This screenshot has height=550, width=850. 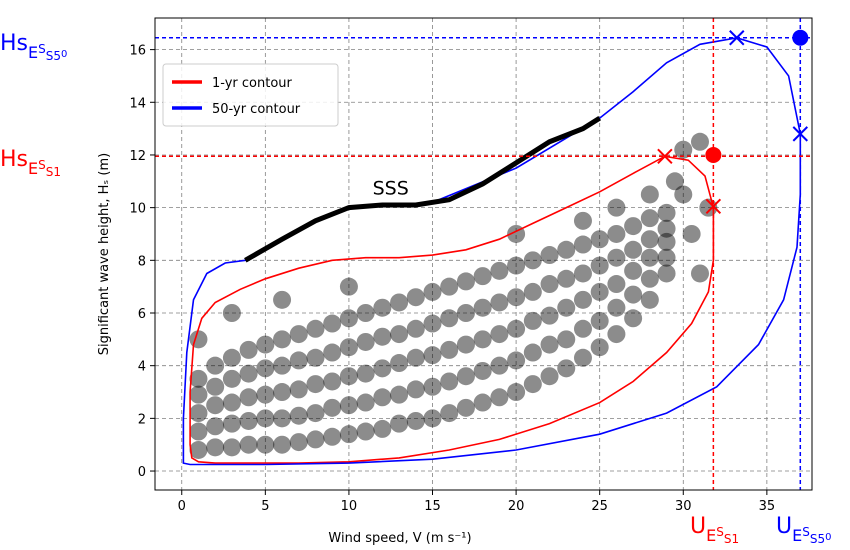 I want to click on y-axis-label: Significant wave height, Hₛ (m), so click(x=104, y=254).